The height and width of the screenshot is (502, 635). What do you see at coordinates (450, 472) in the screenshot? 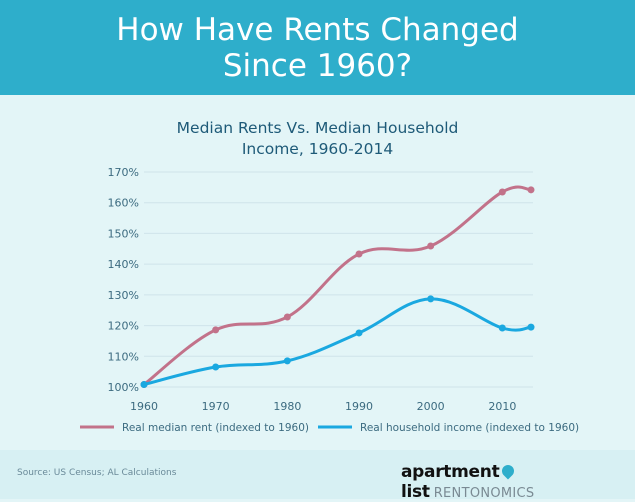
I see `logo-text-apartment: apartment` at bounding box center [450, 472].